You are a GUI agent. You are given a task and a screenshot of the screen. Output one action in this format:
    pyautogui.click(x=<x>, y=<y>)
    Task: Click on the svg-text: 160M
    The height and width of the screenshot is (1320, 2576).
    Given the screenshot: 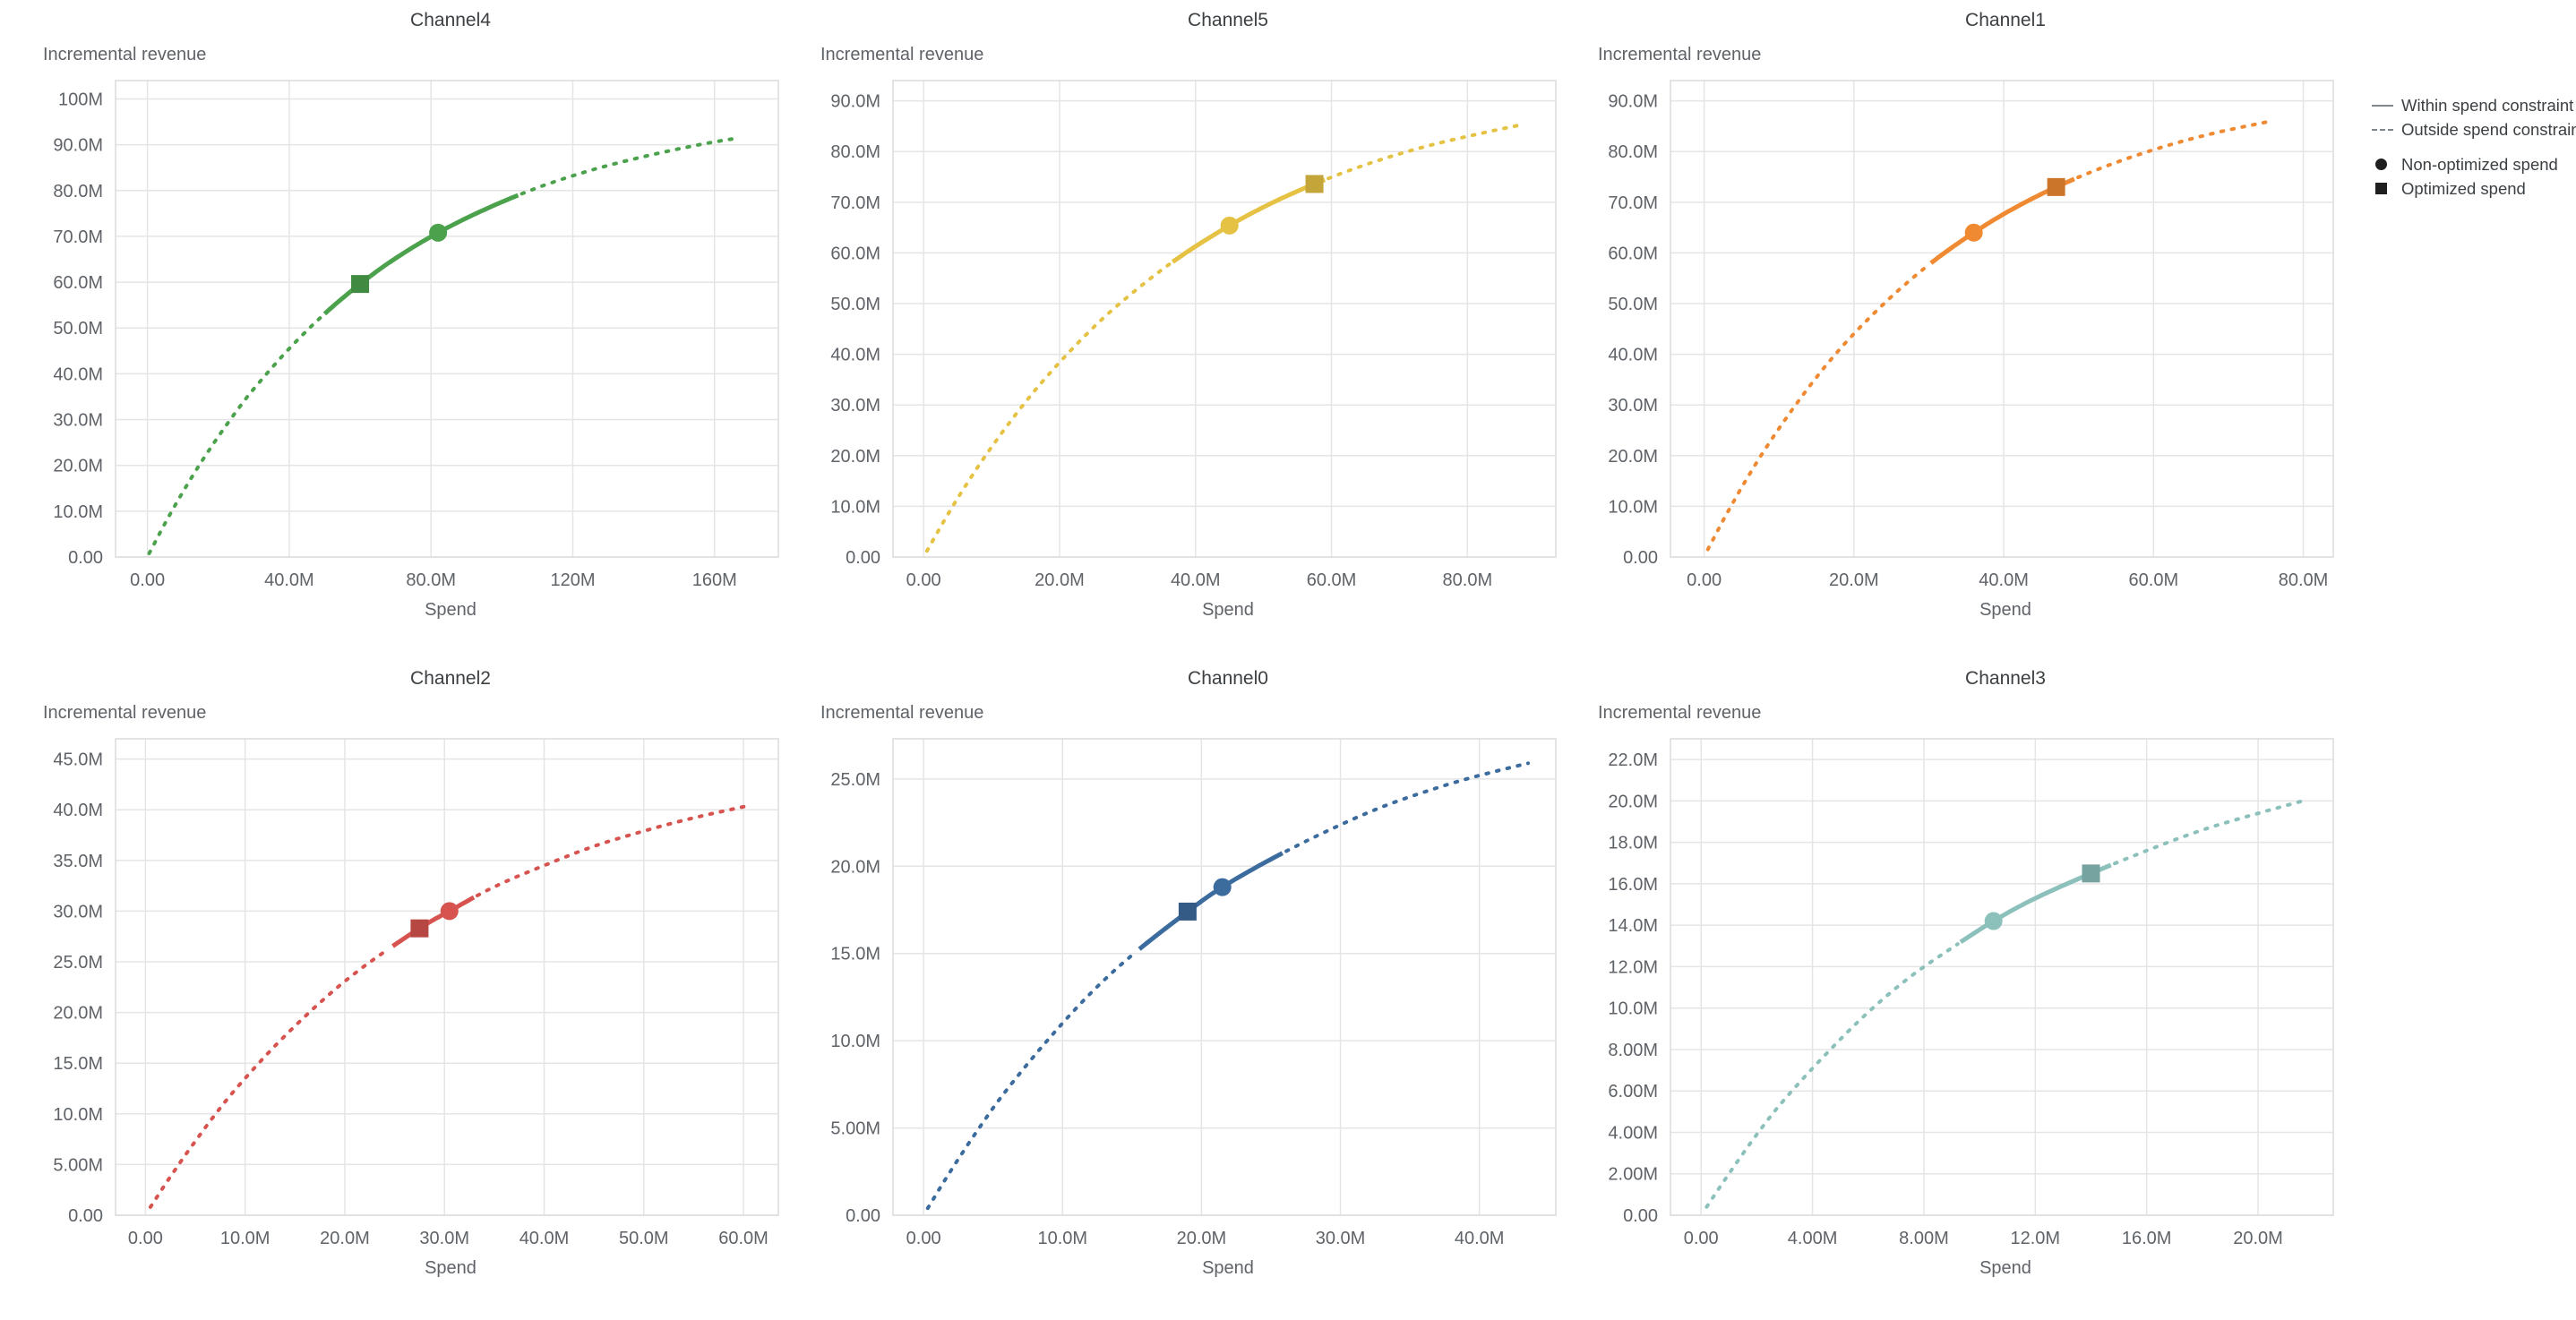 What is the action you would take?
    pyautogui.click(x=714, y=580)
    